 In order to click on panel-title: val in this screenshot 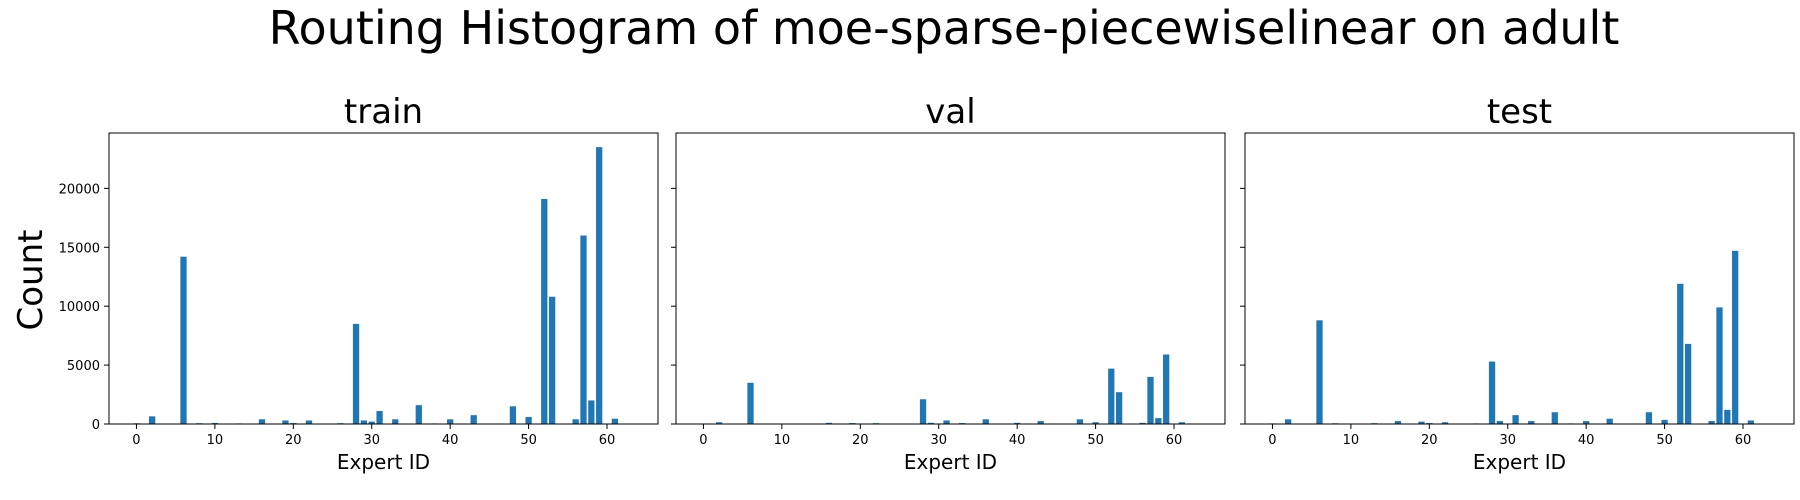, I will do `click(950, 112)`.